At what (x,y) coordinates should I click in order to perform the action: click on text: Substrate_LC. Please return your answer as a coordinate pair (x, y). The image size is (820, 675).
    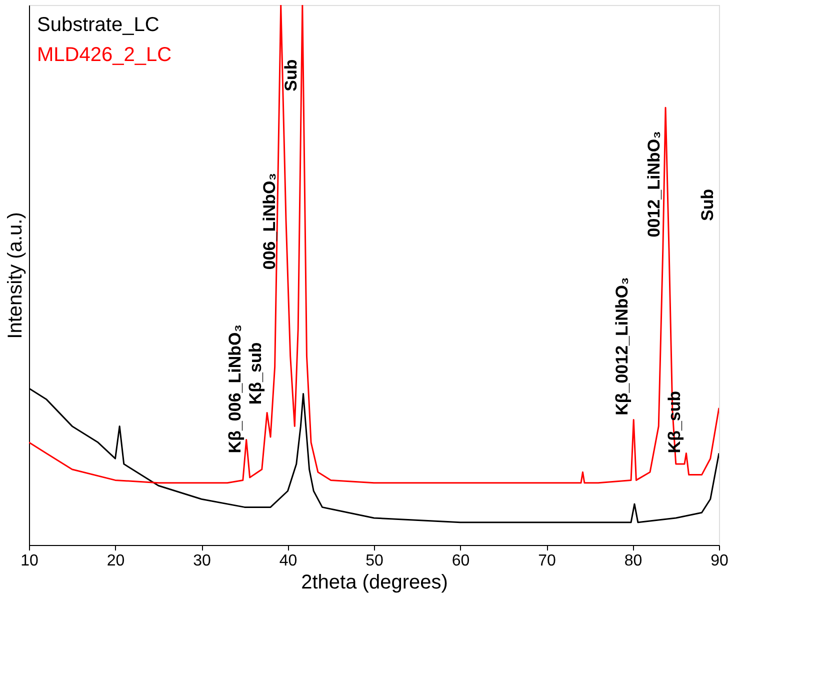
    Looking at the image, I should click on (98, 25).